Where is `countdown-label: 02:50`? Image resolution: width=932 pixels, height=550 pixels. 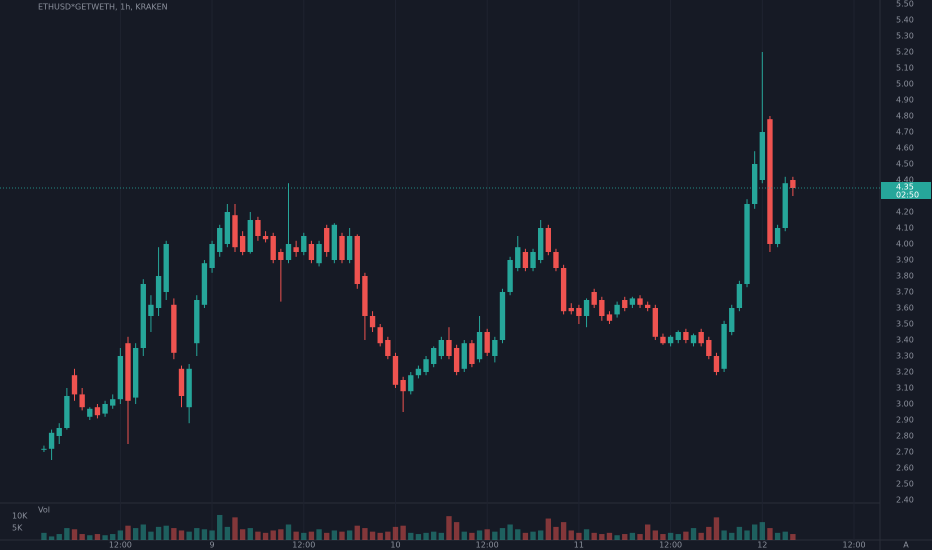
countdown-label: 02:50 is located at coordinates (907, 195).